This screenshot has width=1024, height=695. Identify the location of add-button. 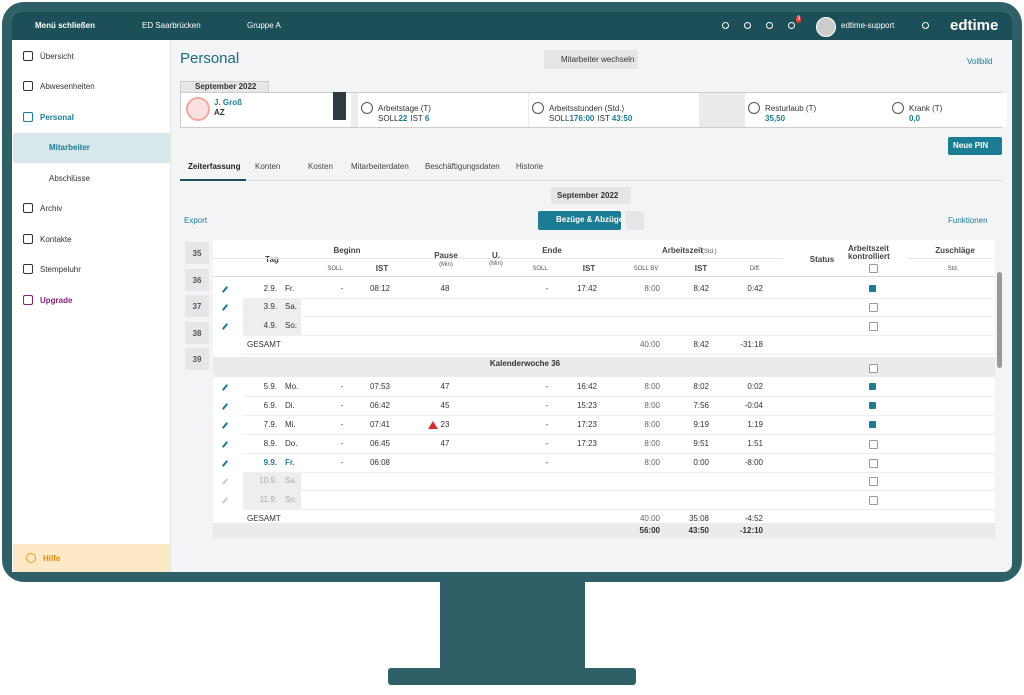
(579, 220).